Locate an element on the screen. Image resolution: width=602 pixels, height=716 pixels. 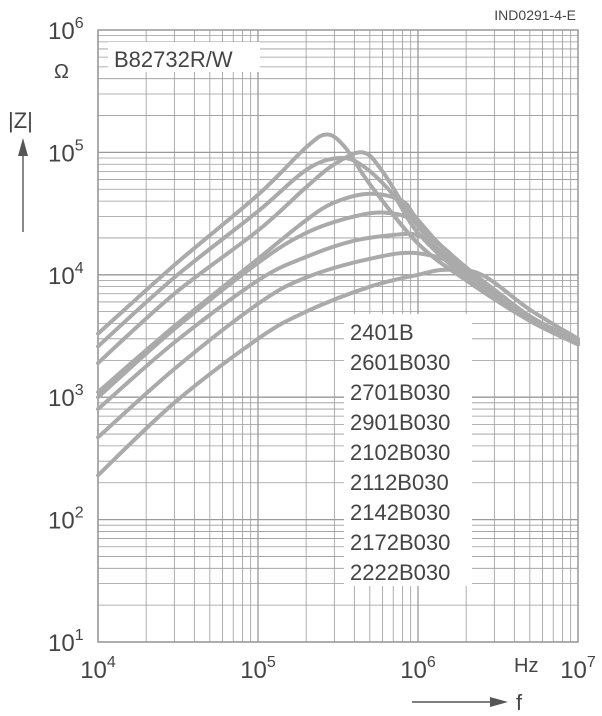
x-tick-label: 10⁵ is located at coordinates (258, 669).